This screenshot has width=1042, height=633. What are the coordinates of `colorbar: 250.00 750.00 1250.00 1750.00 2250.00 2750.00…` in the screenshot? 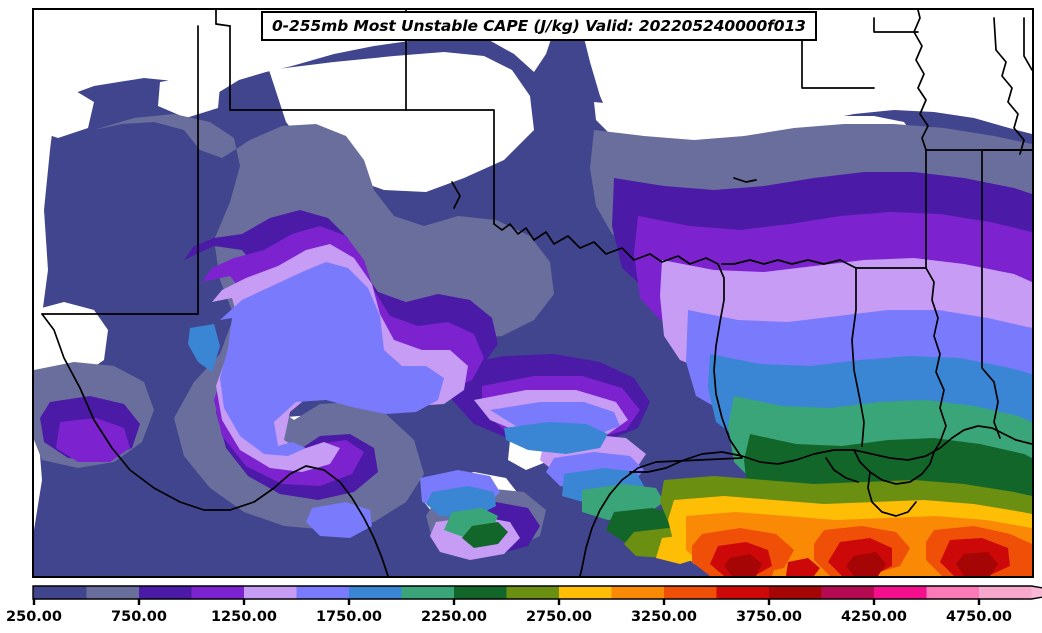 It's located at (521, 608).